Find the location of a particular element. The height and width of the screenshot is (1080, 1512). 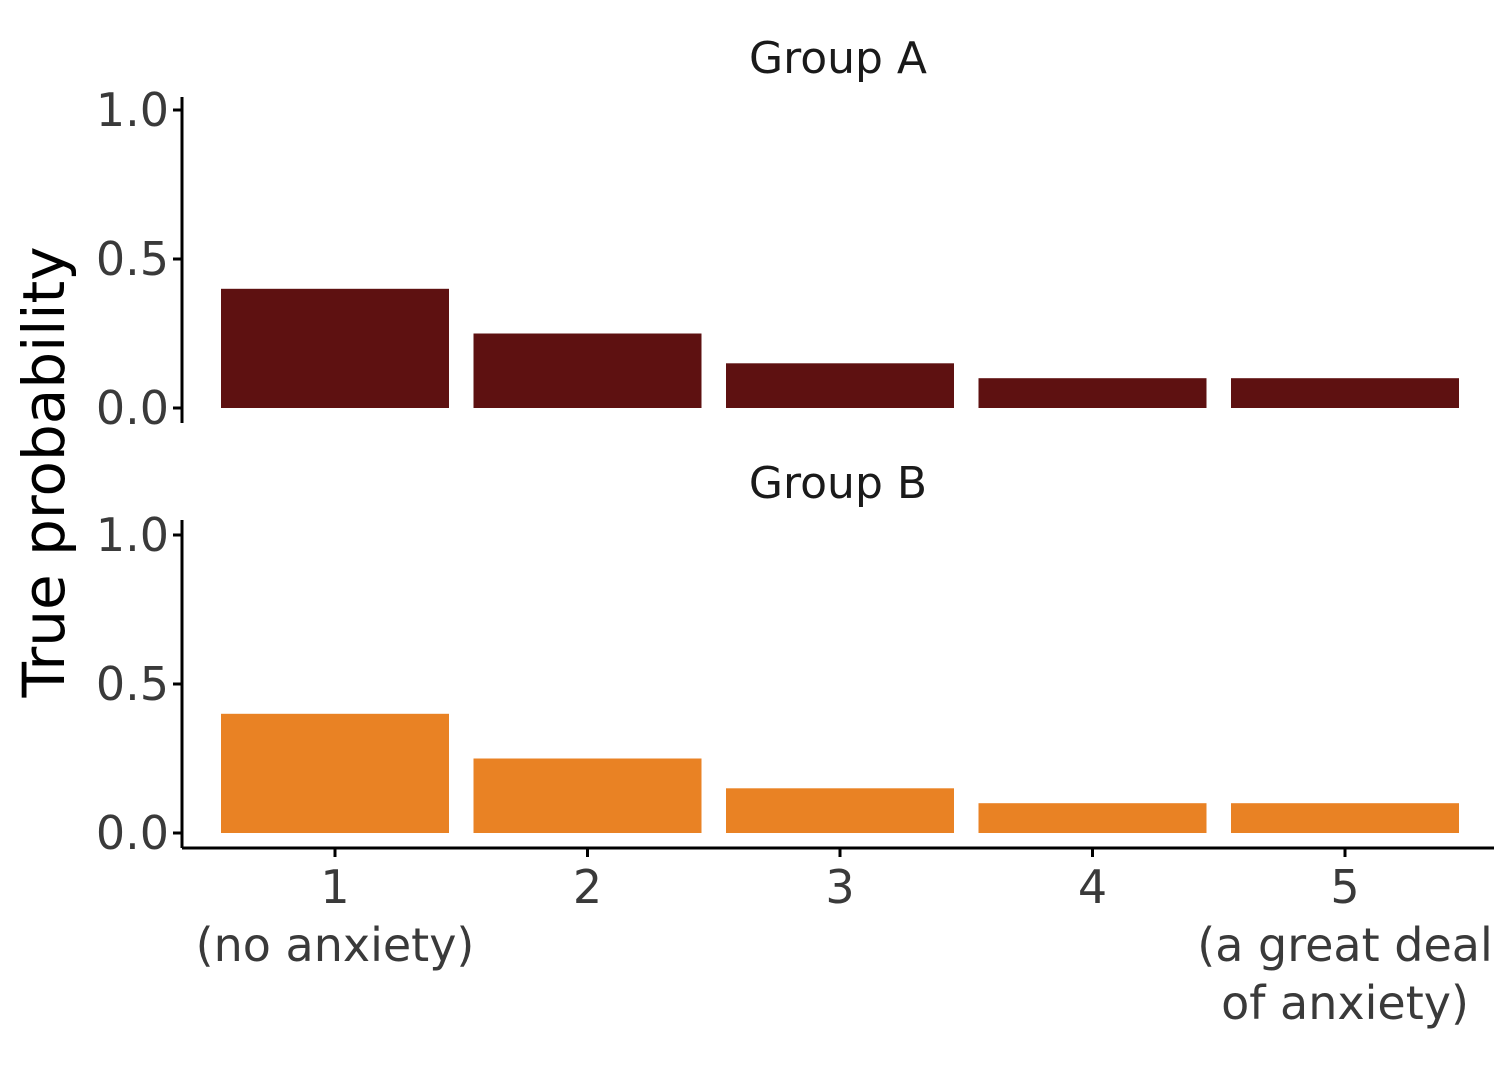

x-tick-label: 5 (a great deal of anxiety) is located at coordinates (1344, 945).